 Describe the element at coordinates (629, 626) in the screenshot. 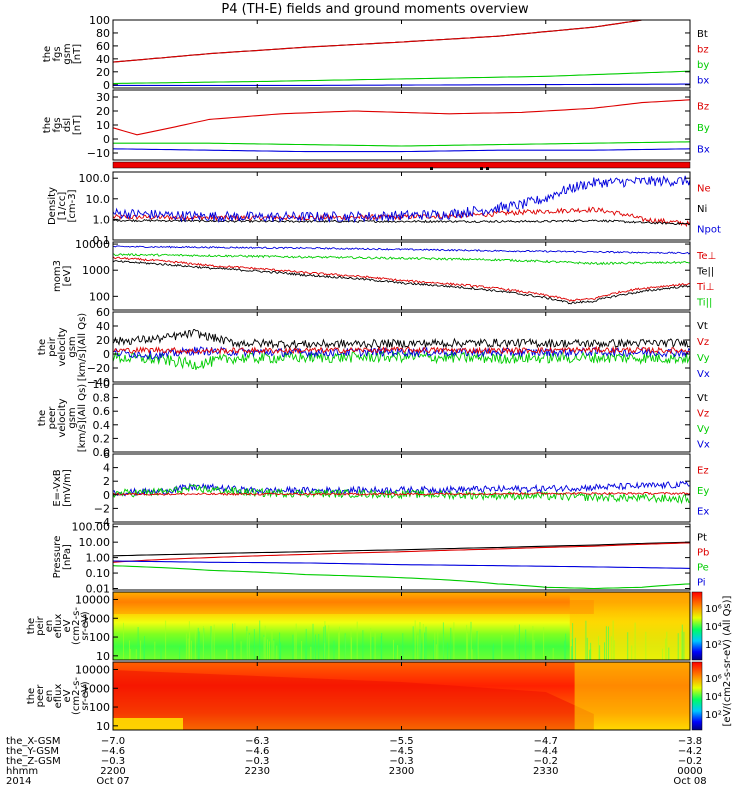

I see `spectrogram-fill` at that location.